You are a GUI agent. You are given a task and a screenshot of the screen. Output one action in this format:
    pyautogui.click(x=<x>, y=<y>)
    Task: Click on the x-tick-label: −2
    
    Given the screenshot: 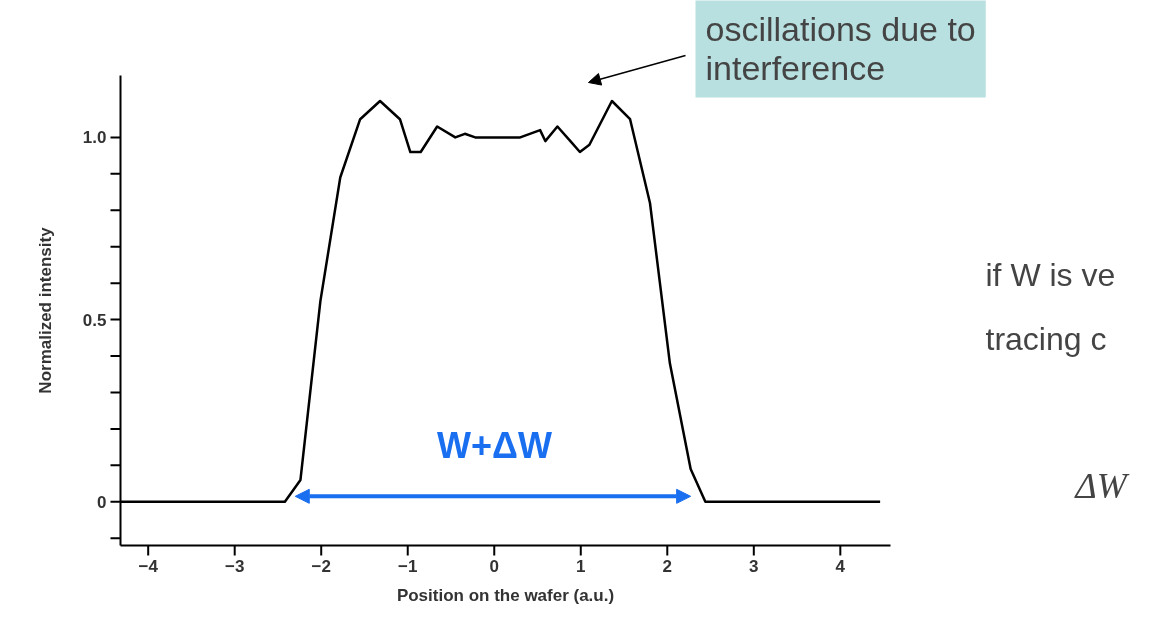 What is the action you would take?
    pyautogui.click(x=321, y=566)
    